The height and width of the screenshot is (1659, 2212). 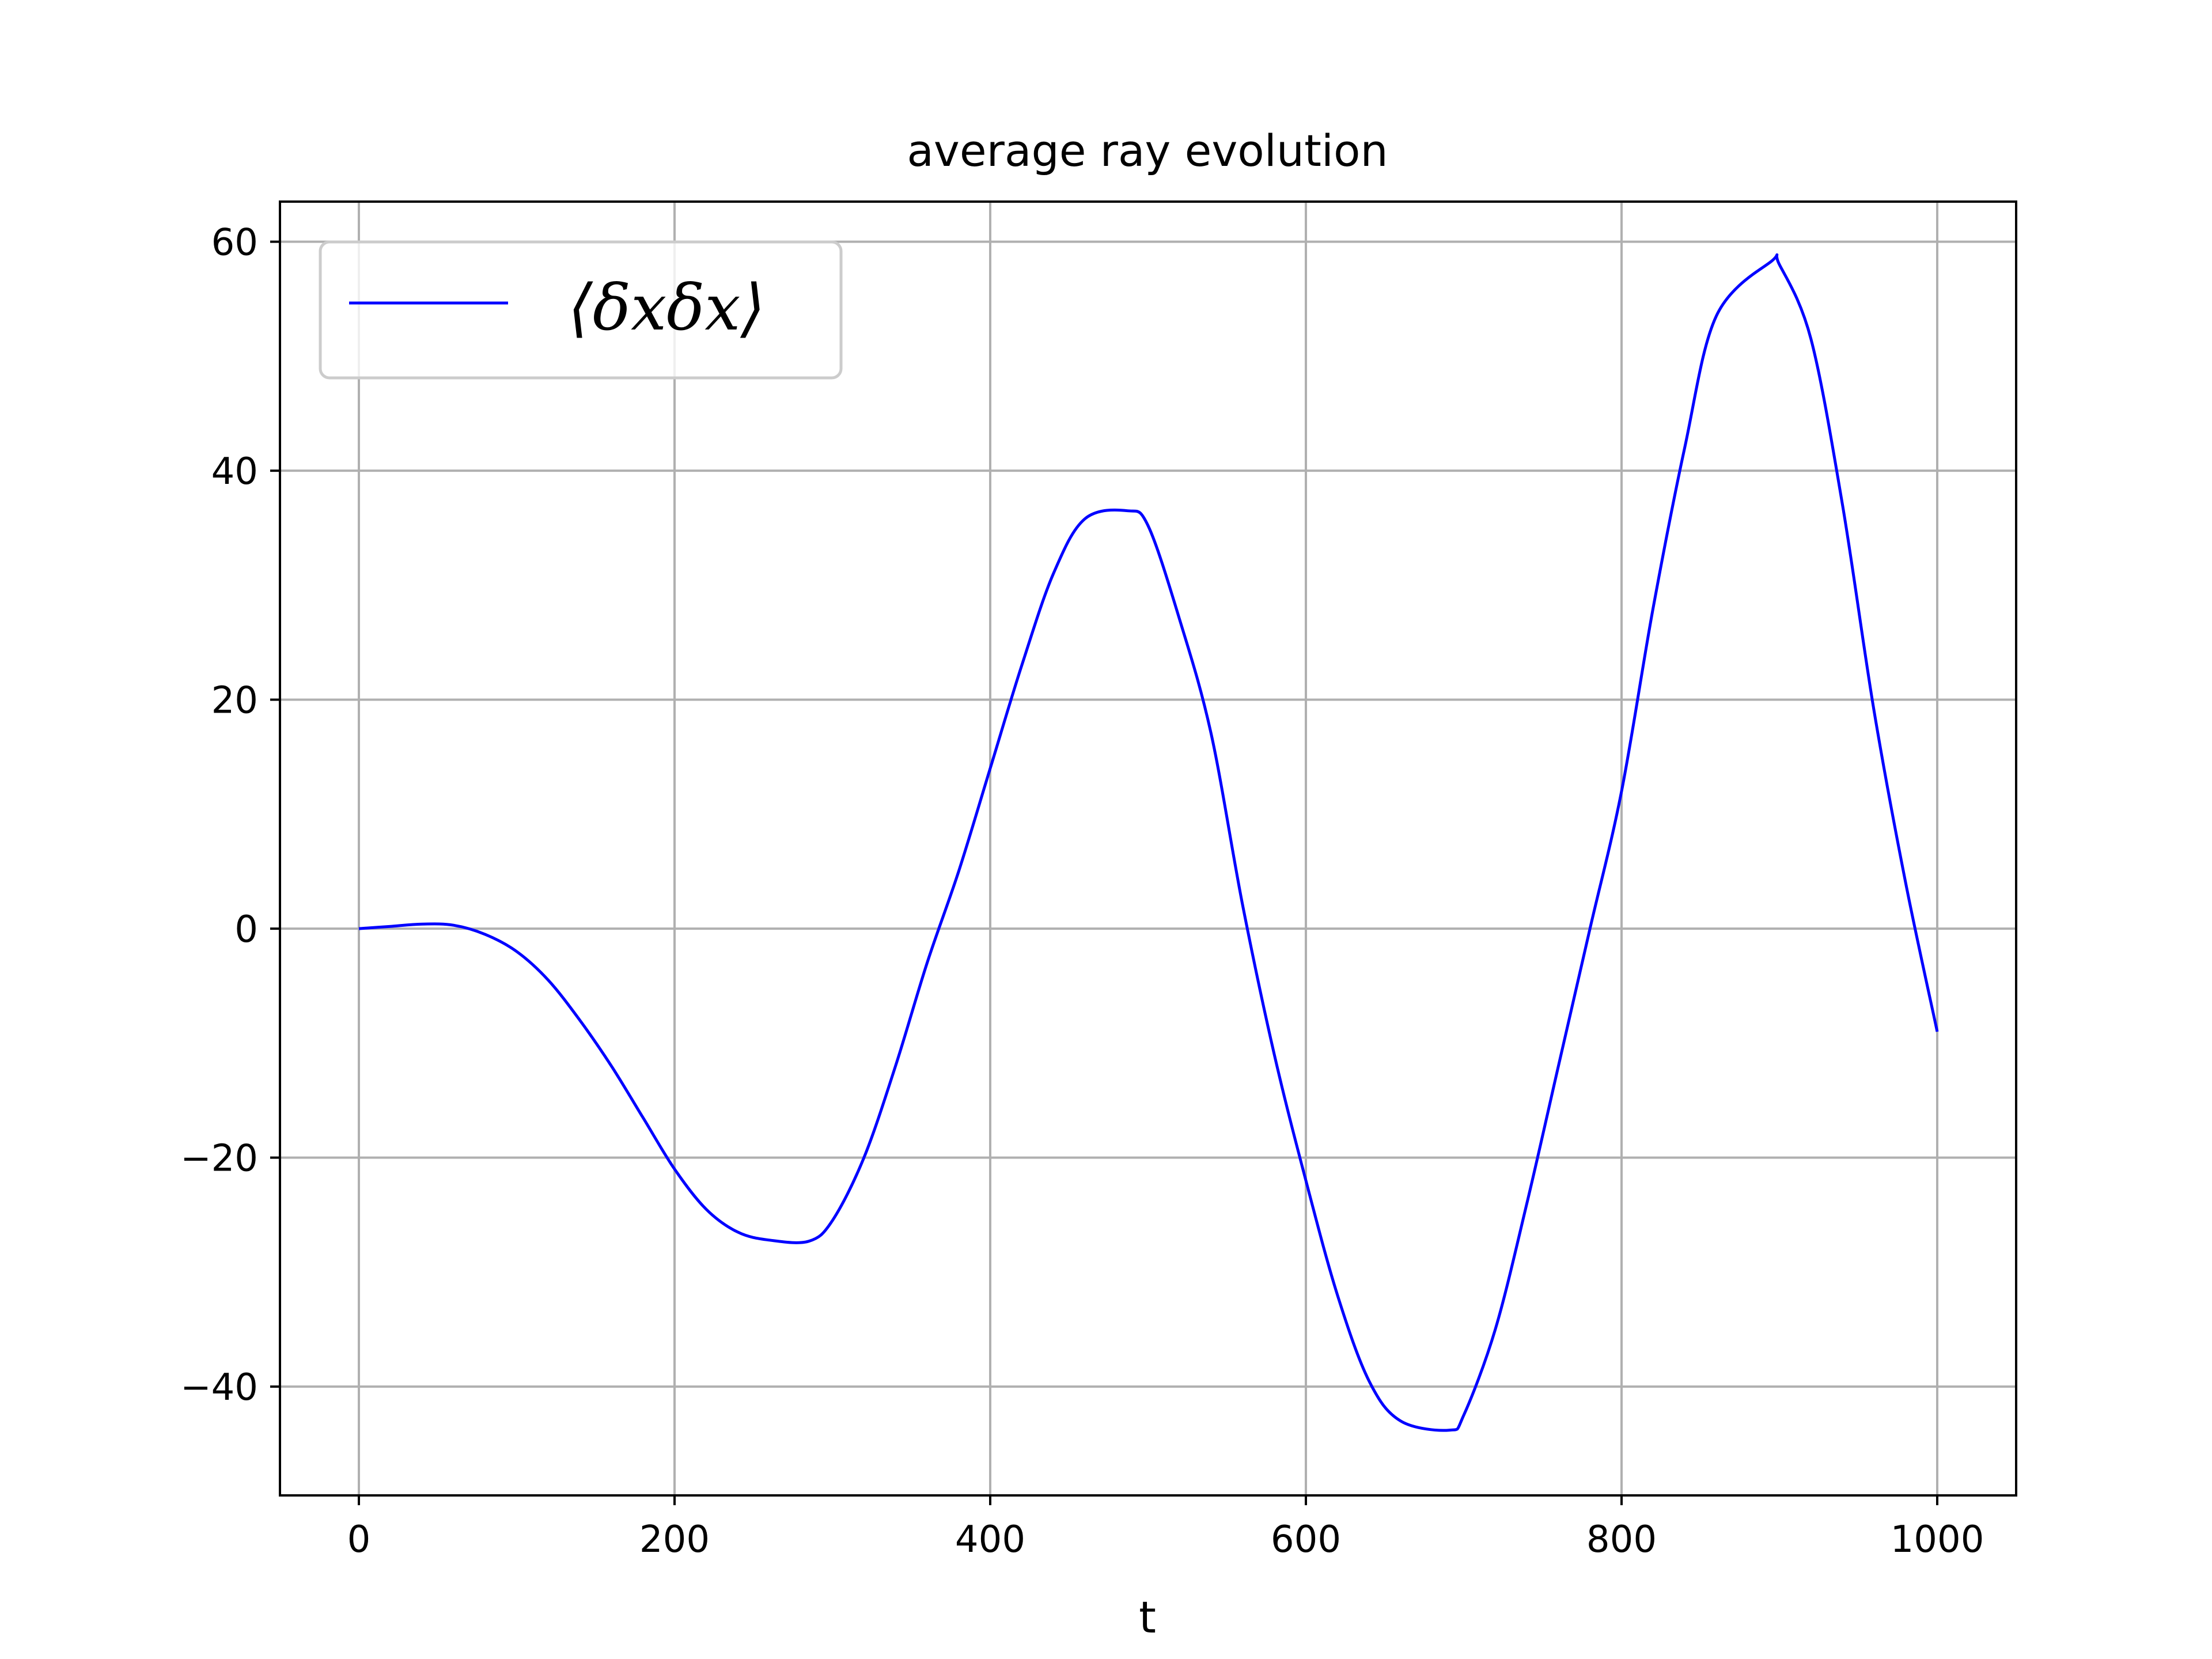 I want to click on chart-title: average ray evolution, so click(x=1147, y=150).